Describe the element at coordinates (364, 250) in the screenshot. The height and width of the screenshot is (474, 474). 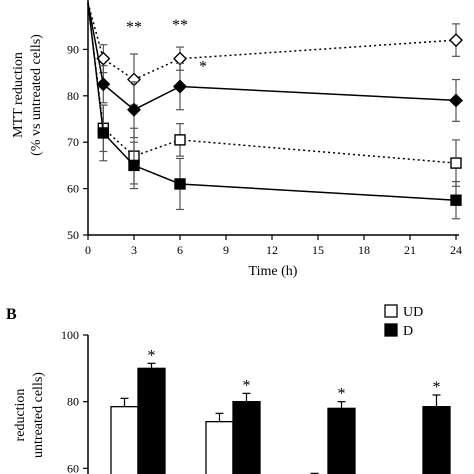
I see `x-tick-label: 18` at that location.